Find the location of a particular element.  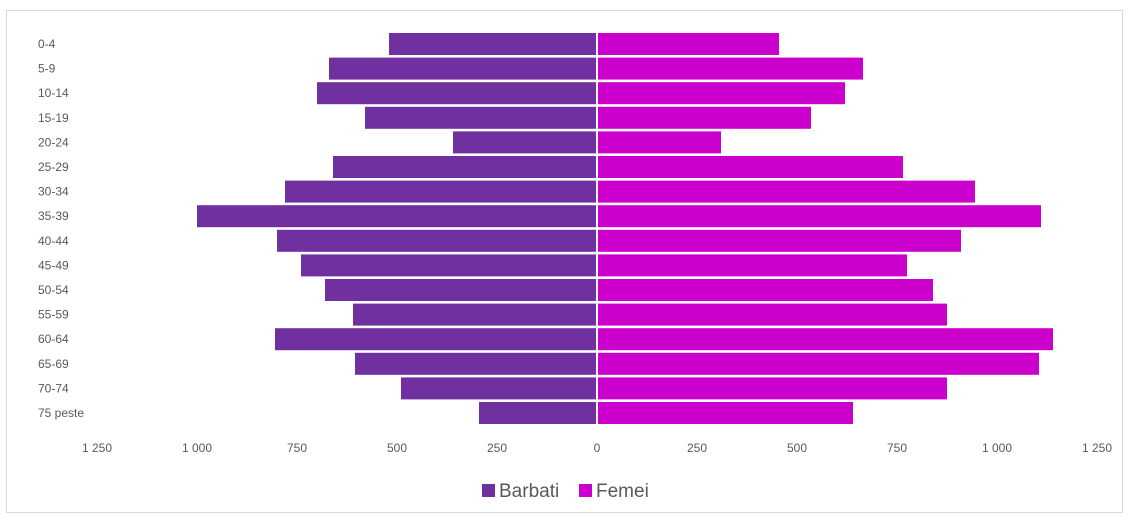

category-label: 0-4 is located at coordinates (47, 44).